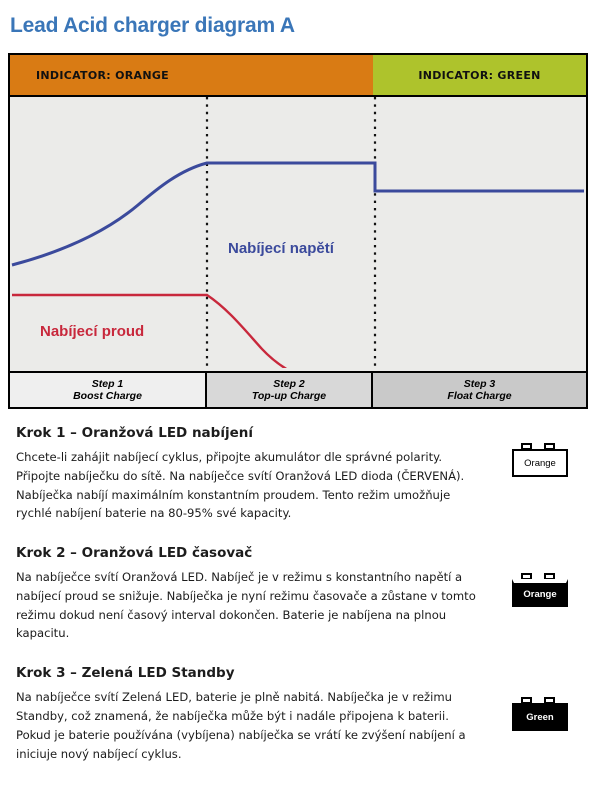  I want to click on battery-icon-green-dark: Green, so click(540, 714).